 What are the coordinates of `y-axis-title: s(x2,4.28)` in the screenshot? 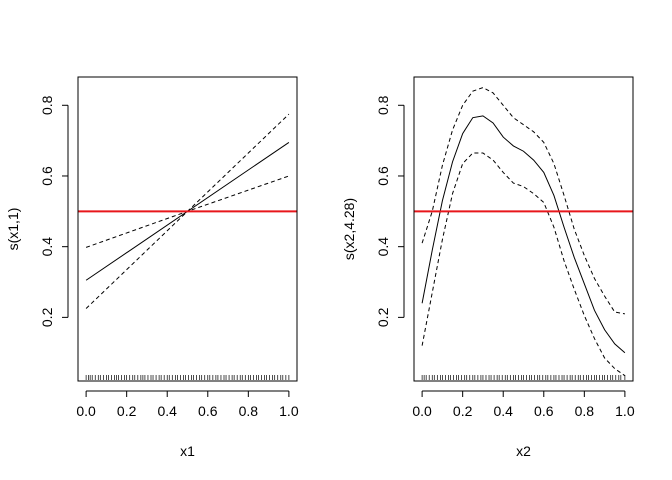 It's located at (349, 229).